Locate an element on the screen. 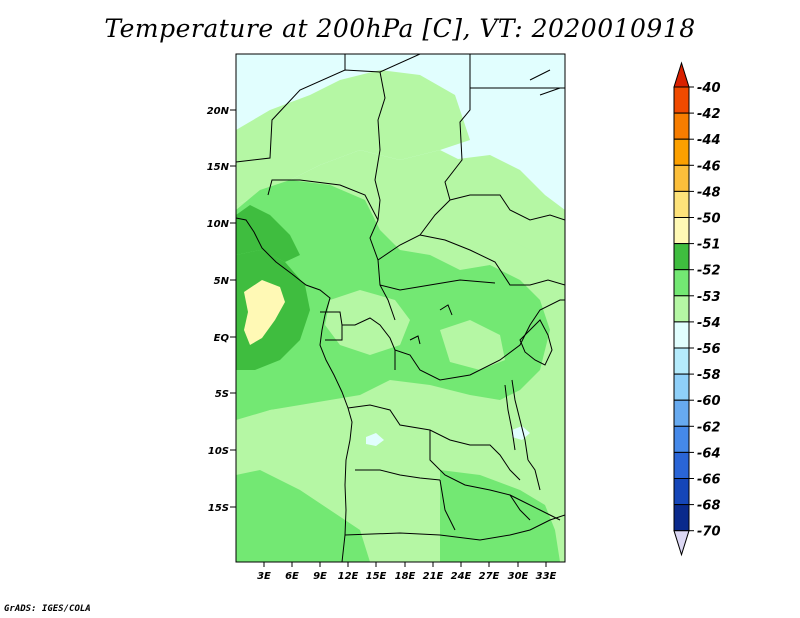 This screenshot has height=618, width=800. warmest-core is located at coordinates (264, 312).